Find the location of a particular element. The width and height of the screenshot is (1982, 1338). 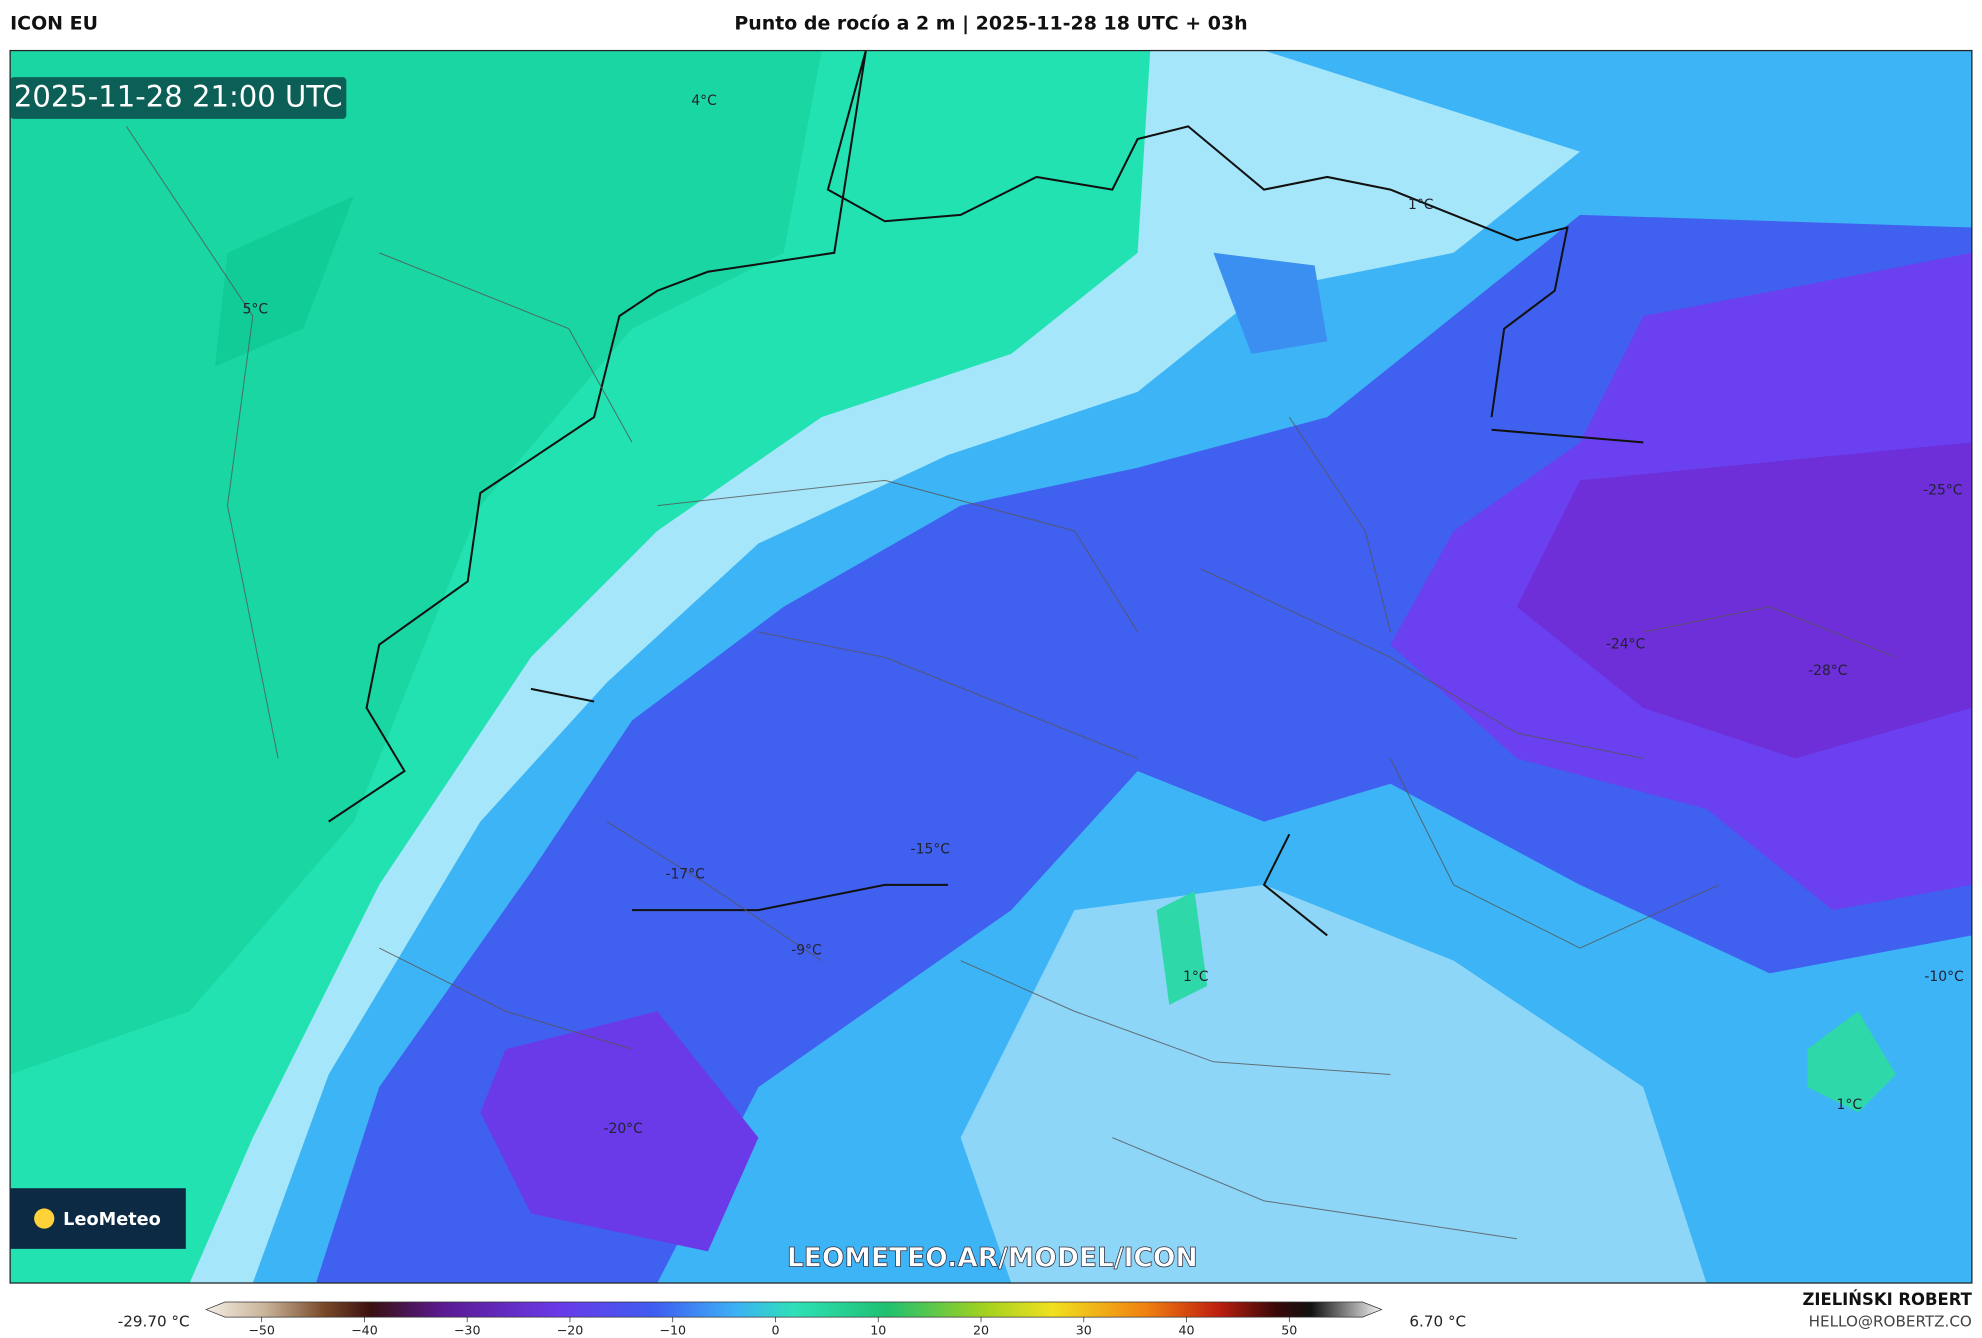

colorbar-tick-label: 10 is located at coordinates (878, 1330).